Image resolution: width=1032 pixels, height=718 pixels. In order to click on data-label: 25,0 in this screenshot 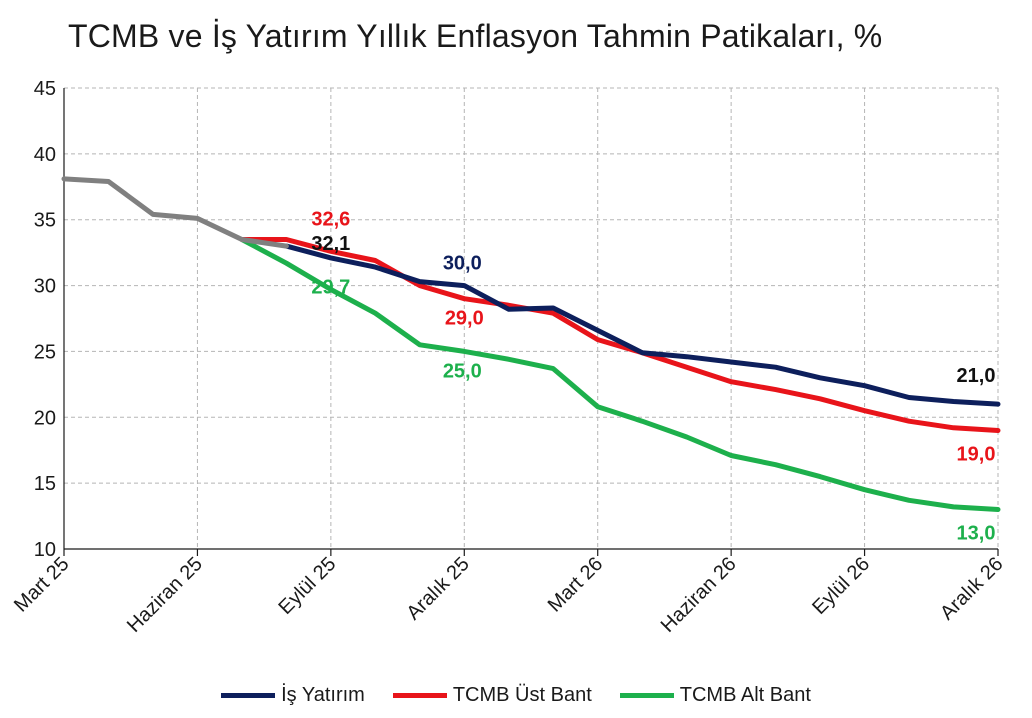, I will do `click(462, 371)`.